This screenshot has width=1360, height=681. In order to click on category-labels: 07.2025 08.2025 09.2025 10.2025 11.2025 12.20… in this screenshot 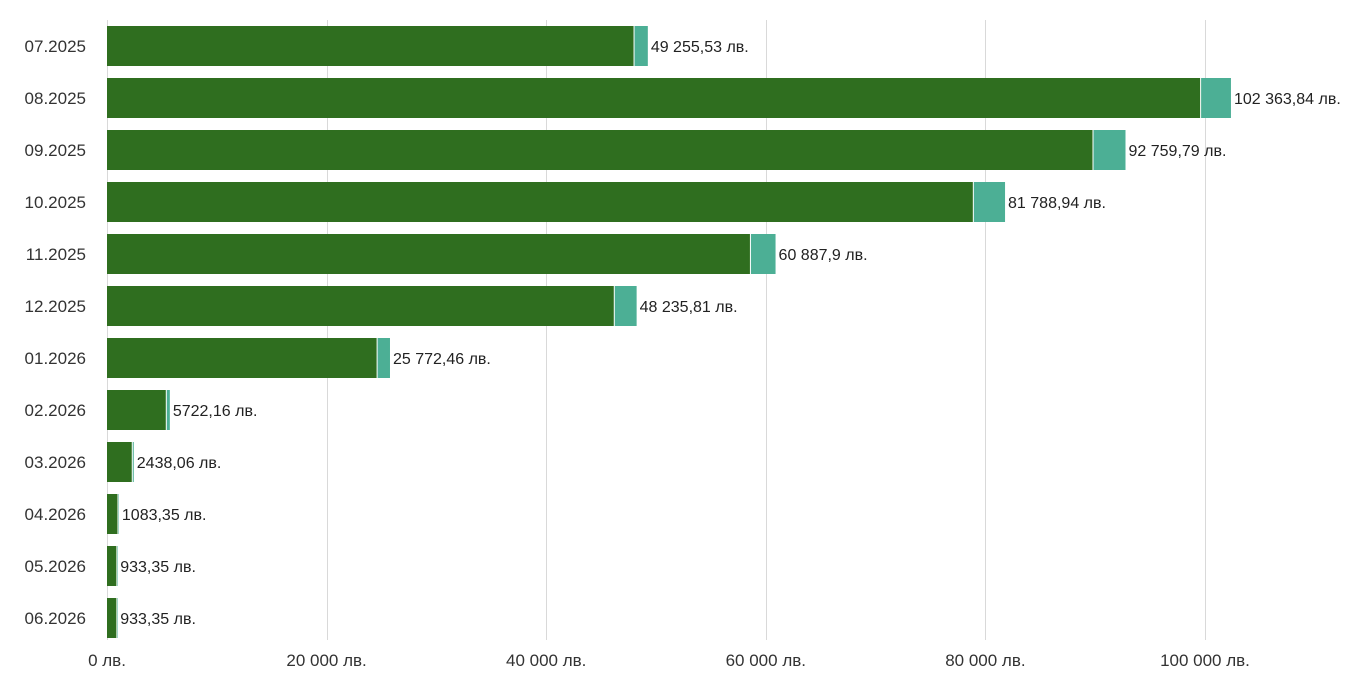, I will do `click(55, 332)`.